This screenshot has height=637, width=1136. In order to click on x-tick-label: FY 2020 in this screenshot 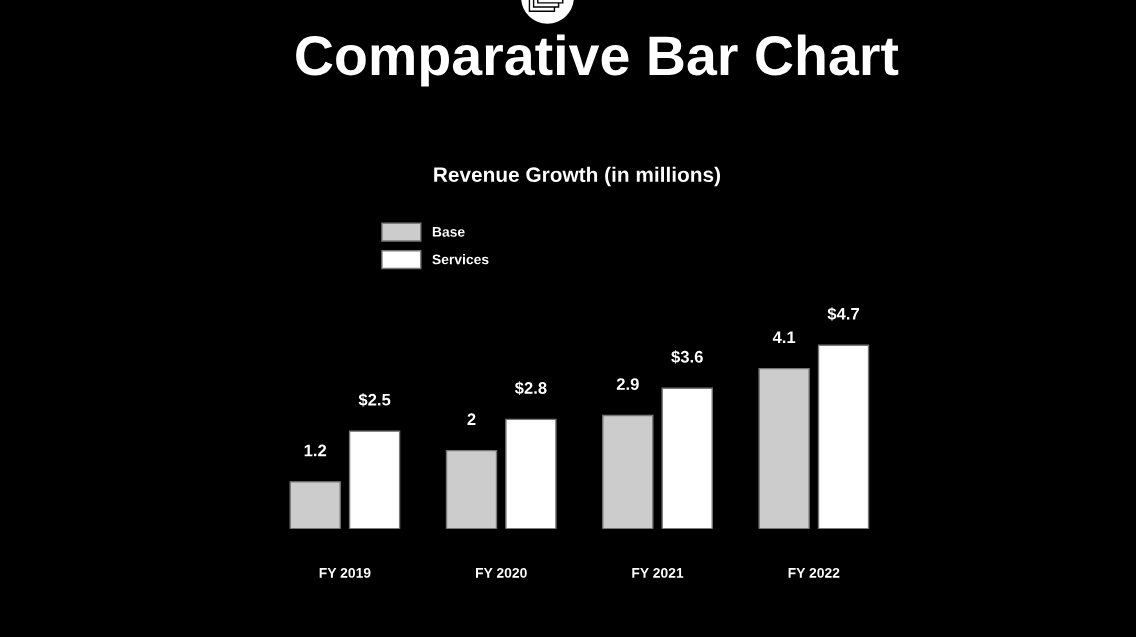, I will do `click(501, 572)`.